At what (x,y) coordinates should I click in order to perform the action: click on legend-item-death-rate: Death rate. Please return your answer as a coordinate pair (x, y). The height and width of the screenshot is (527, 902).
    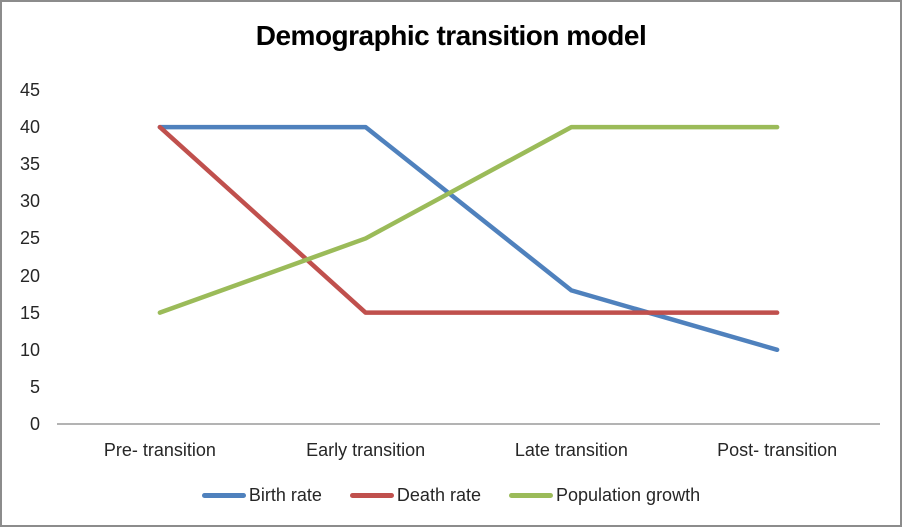
    Looking at the image, I should click on (415, 495).